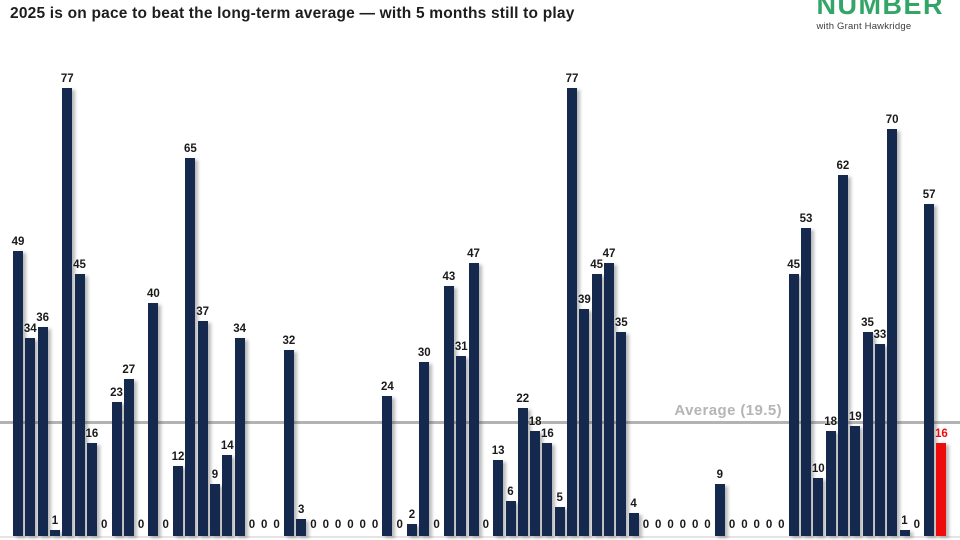  What do you see at coordinates (584, 293) in the screenshot?
I see `bar-slot: 39` at bounding box center [584, 293].